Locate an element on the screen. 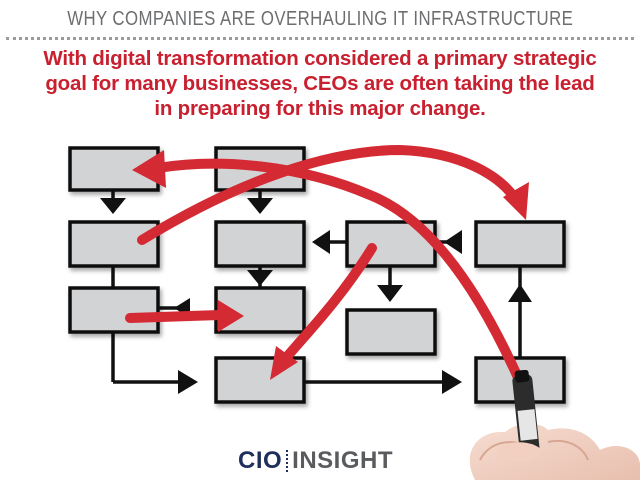 The height and width of the screenshot is (480, 640). subtitle-line-3: in preparing for this major change. is located at coordinates (320, 108).